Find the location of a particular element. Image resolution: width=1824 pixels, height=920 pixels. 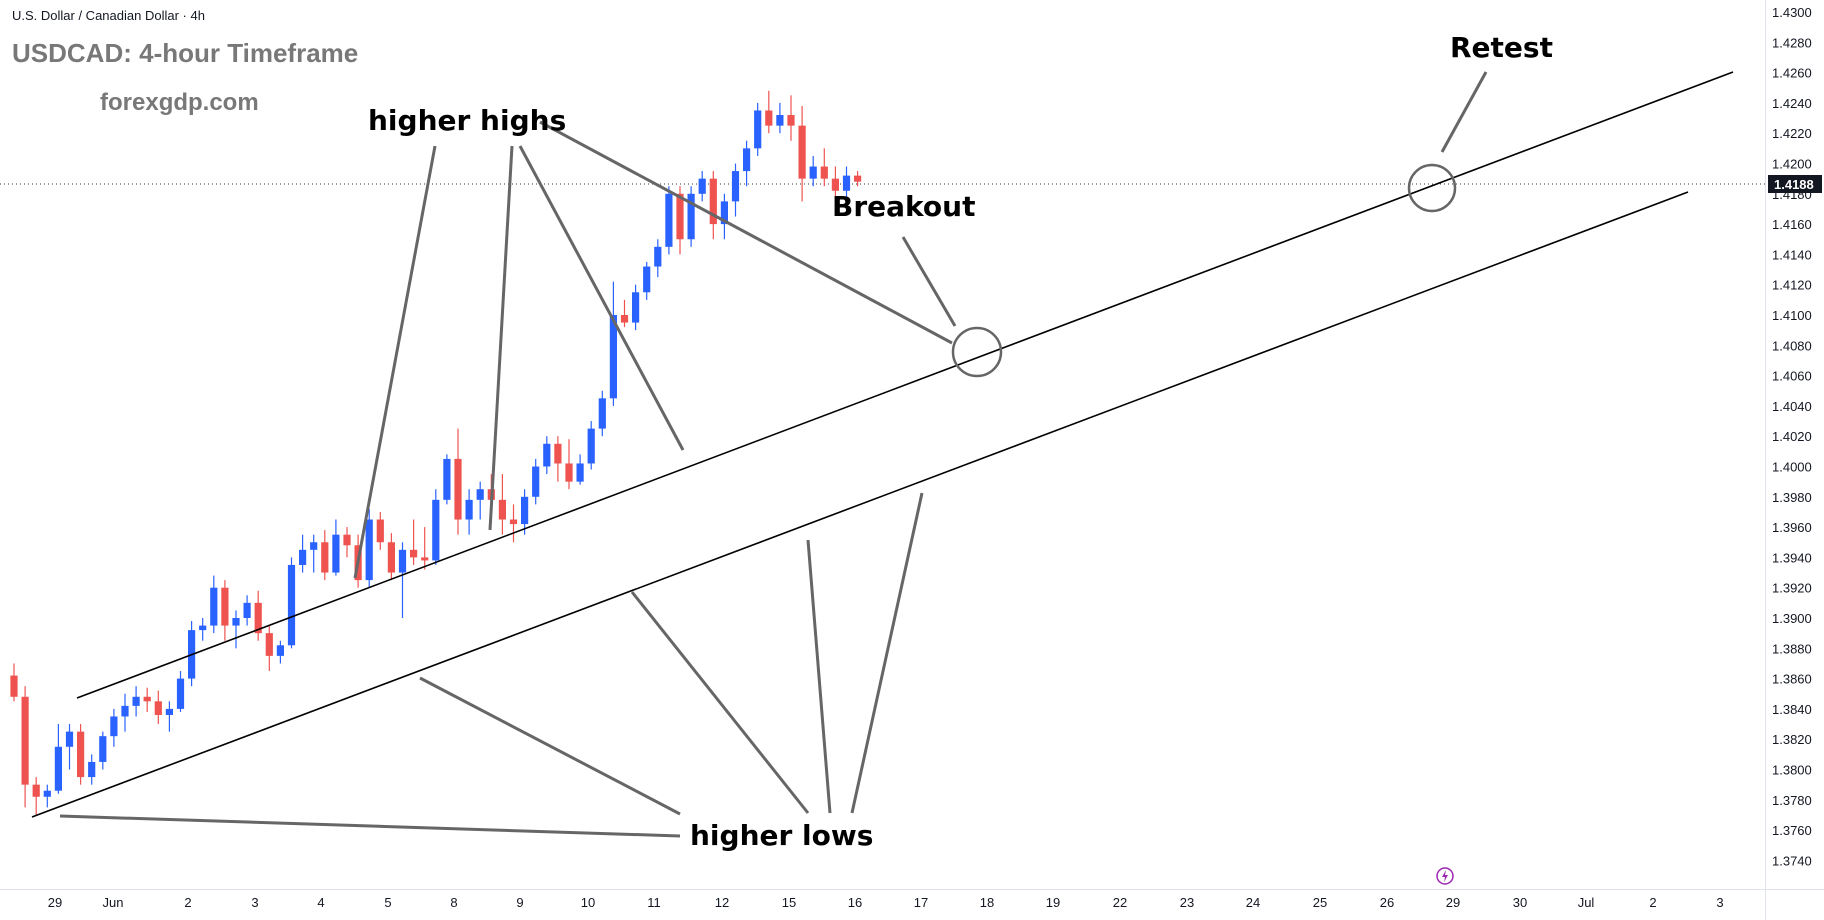

breakout-label: Breakout is located at coordinates (903, 206).